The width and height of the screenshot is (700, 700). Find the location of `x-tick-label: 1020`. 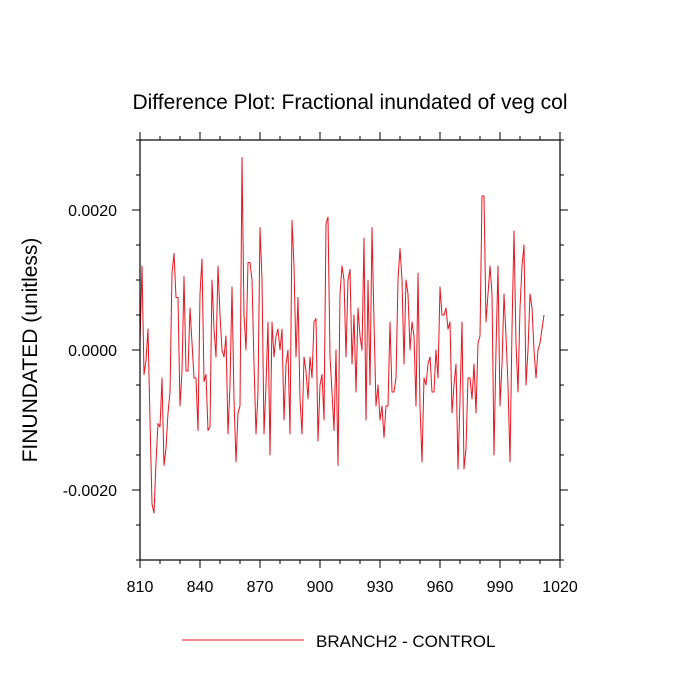

x-tick-label: 1020 is located at coordinates (560, 587).